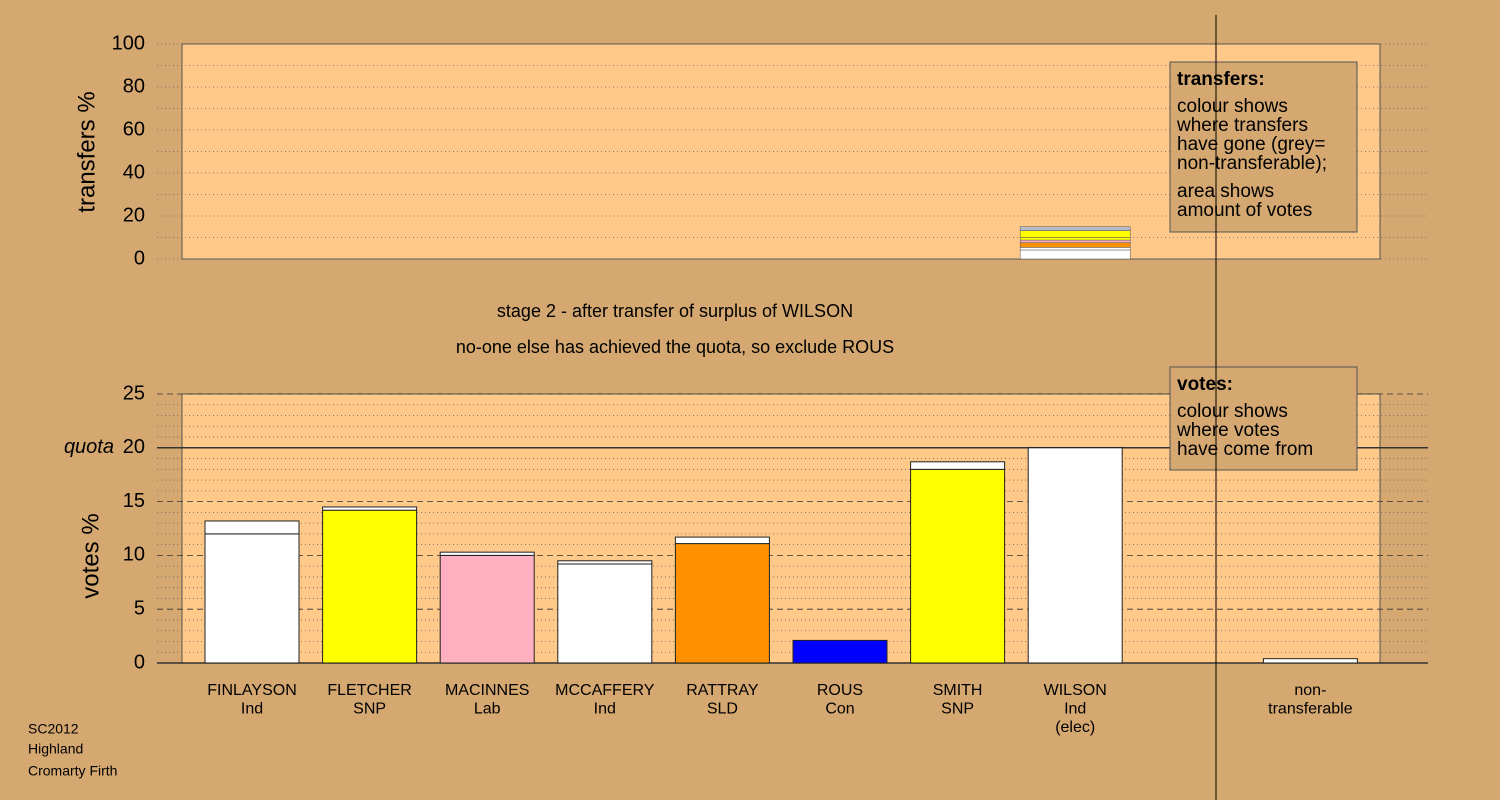  I want to click on y-tick-label: 100, so click(128, 43).